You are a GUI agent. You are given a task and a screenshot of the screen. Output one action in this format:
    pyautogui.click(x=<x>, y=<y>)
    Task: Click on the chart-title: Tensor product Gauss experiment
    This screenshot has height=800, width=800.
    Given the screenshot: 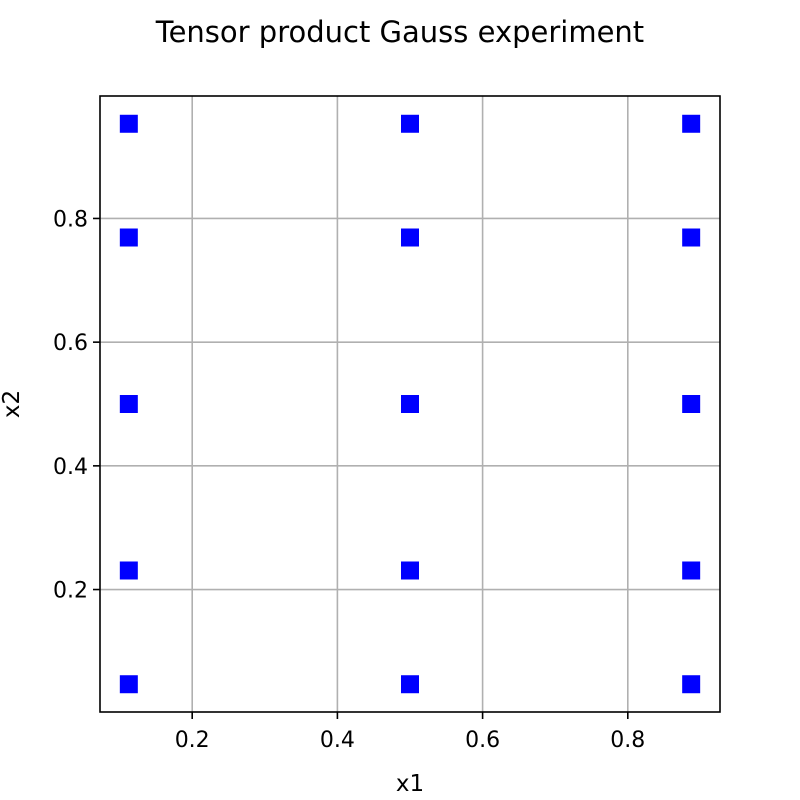 What is the action you would take?
    pyautogui.click(x=399, y=32)
    